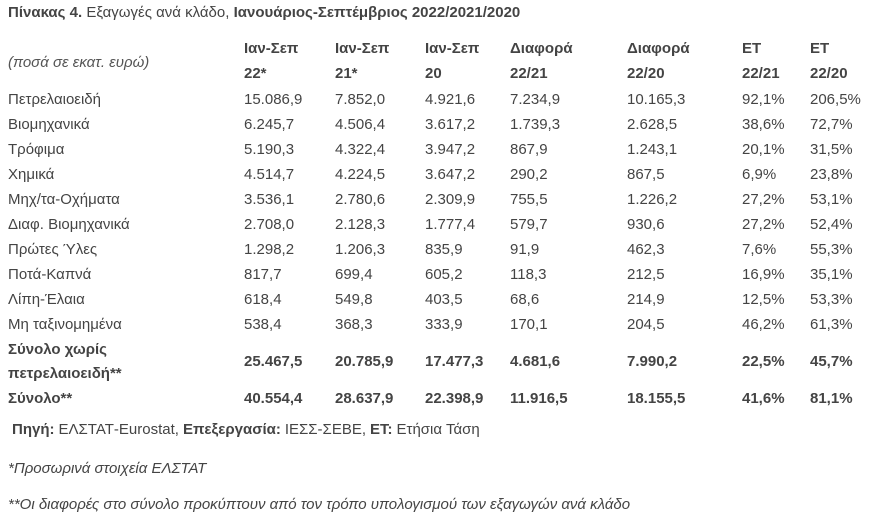 Image resolution: width=871 pixels, height=519 pixels. What do you see at coordinates (763, 324) in the screenshot?
I see `cell: 46,2%` at bounding box center [763, 324].